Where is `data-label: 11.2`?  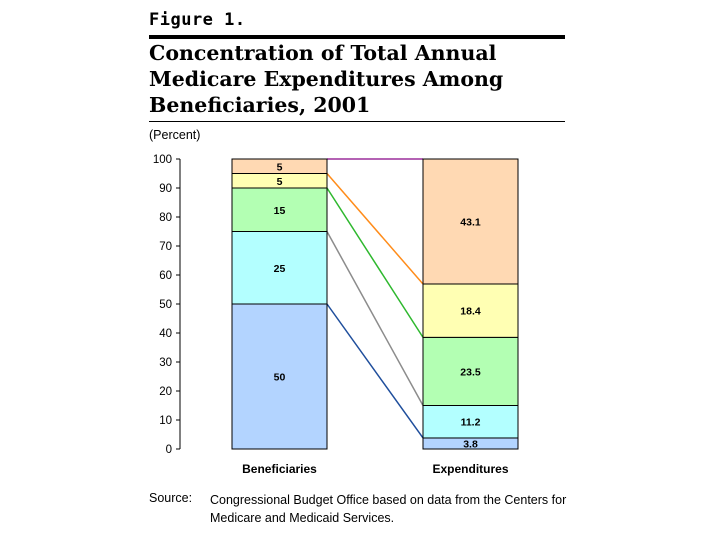 data-label: 11.2 is located at coordinates (471, 423).